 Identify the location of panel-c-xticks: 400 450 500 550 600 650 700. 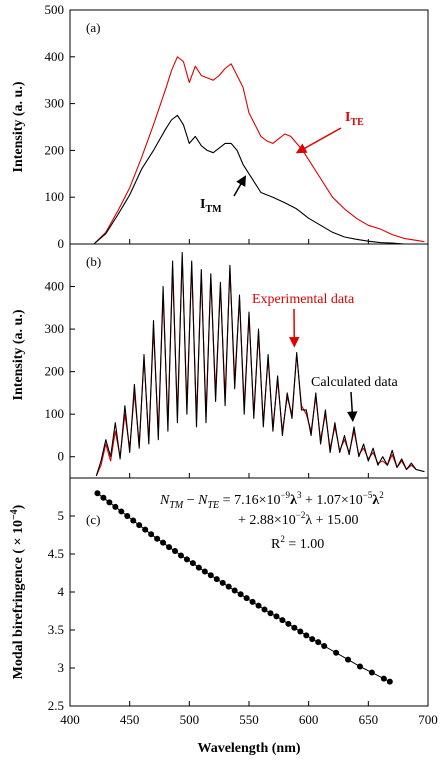
(249, 714).